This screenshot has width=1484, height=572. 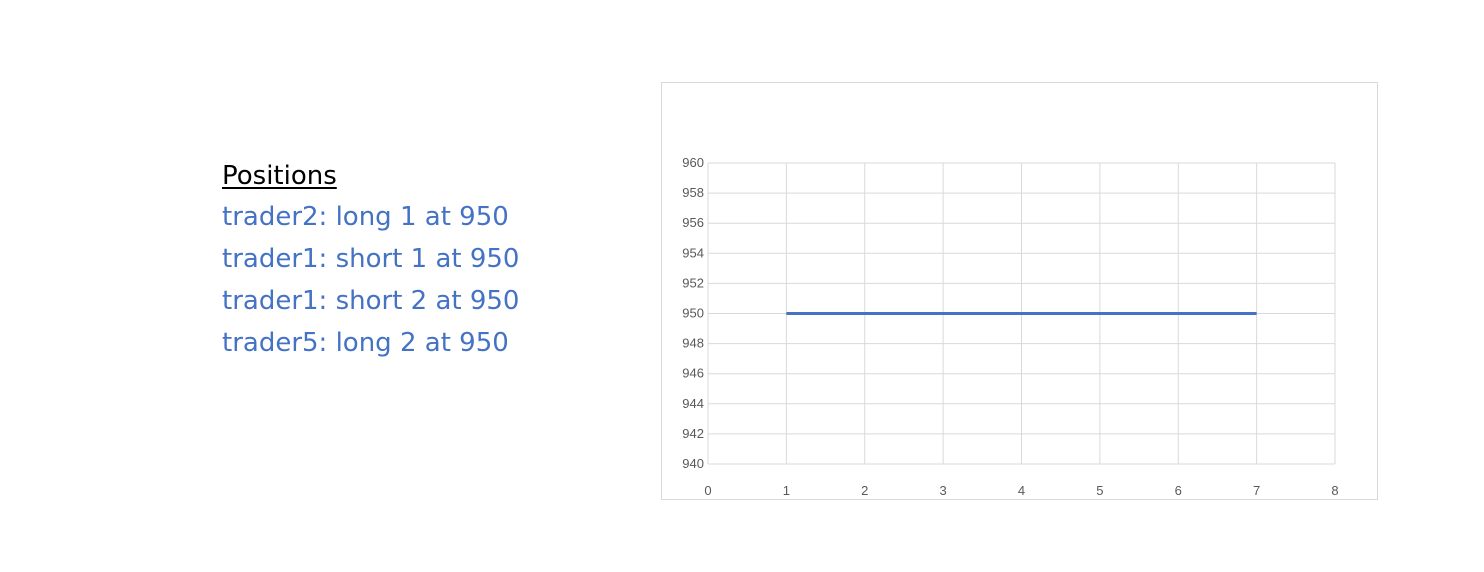 I want to click on x-tick-label: 7, so click(x=1256, y=490).